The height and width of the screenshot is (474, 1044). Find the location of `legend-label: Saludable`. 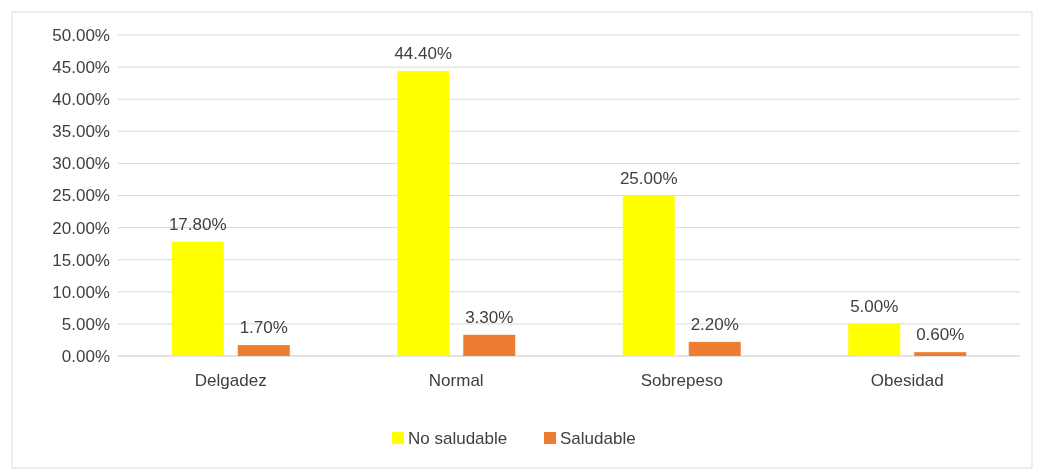

legend-label: Saludable is located at coordinates (598, 438).